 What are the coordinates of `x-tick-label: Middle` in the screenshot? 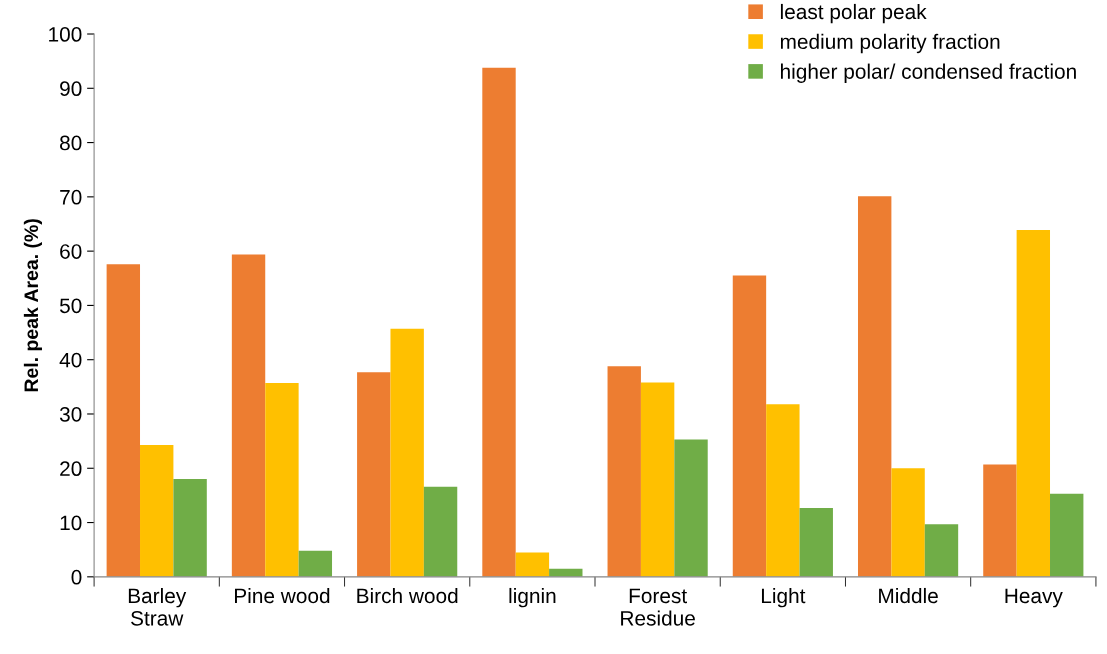 It's located at (908, 595).